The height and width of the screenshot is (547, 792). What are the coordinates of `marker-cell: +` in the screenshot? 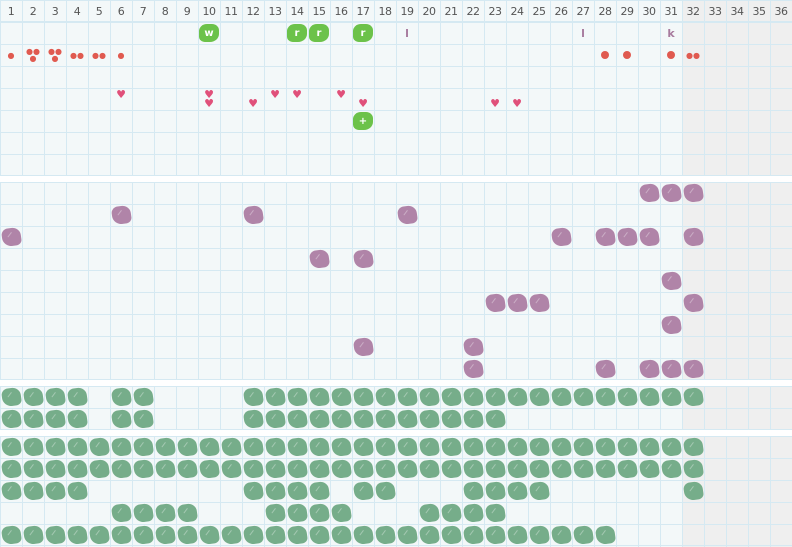 It's located at (363, 121).